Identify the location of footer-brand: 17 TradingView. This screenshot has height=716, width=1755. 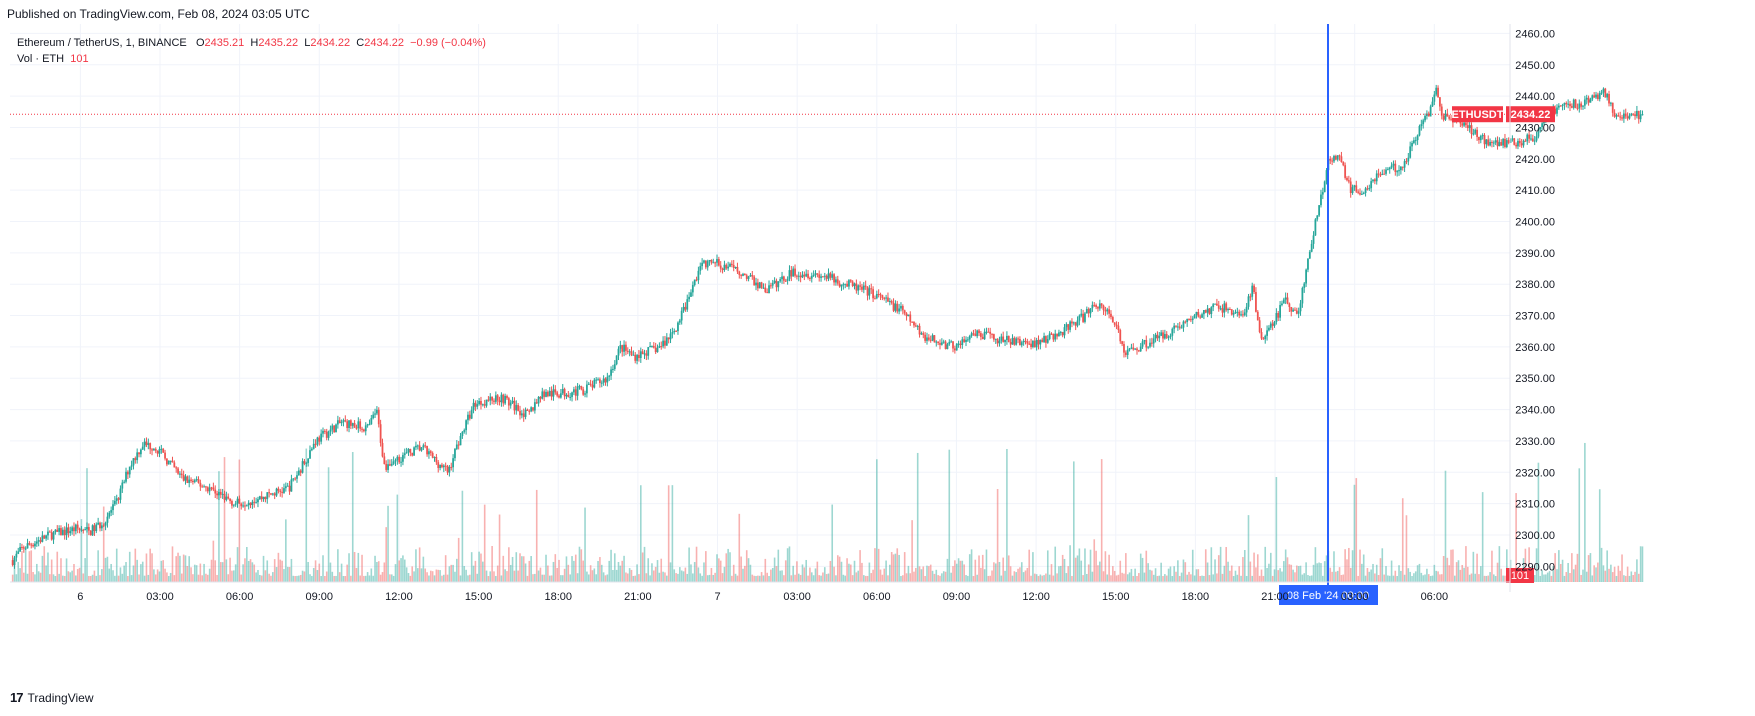
(52, 697).